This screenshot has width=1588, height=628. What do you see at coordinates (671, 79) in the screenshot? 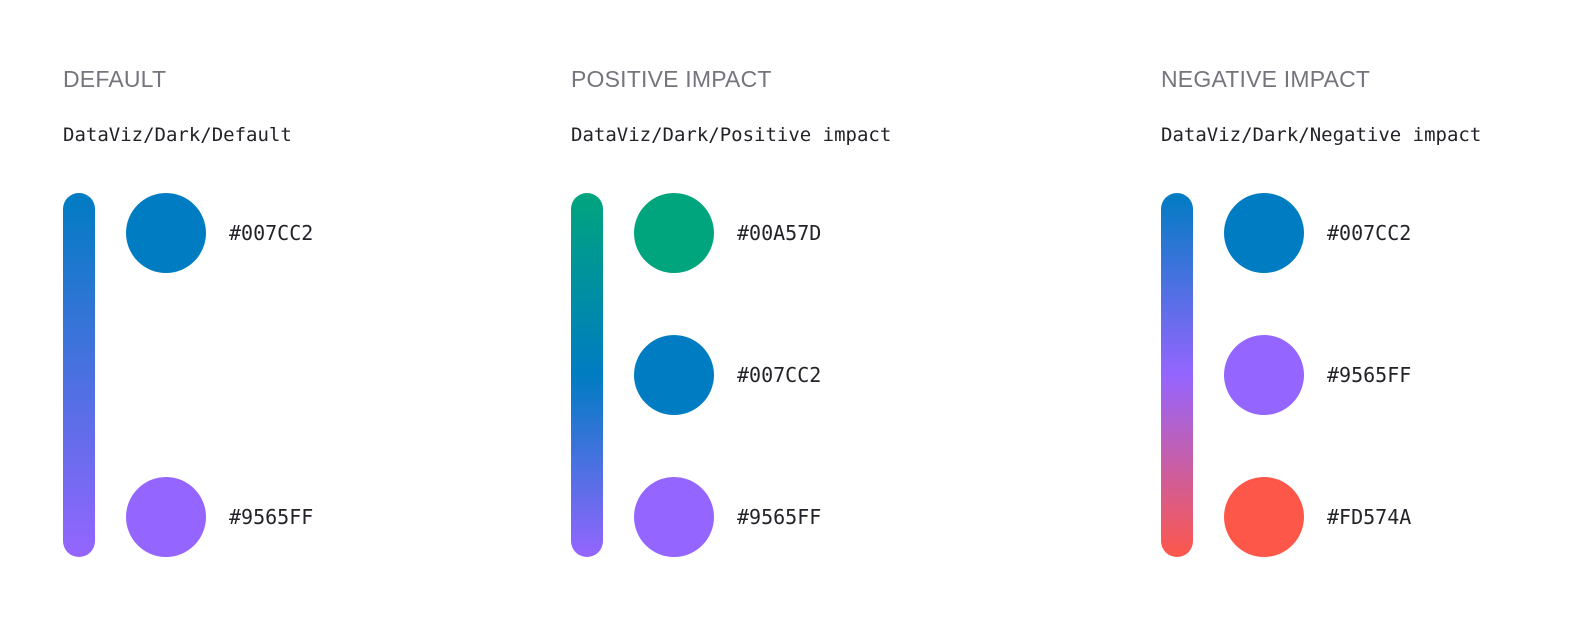
I see `group-title: POSITIVE IMPACT` at bounding box center [671, 79].